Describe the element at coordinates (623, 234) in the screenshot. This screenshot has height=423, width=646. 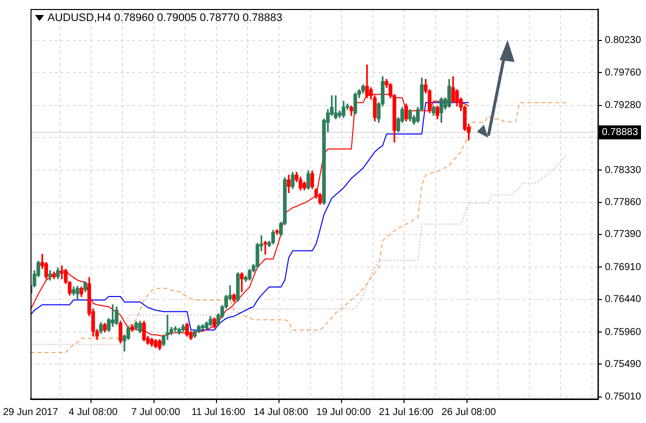
I see `y-tick-label: 0.77390` at that location.